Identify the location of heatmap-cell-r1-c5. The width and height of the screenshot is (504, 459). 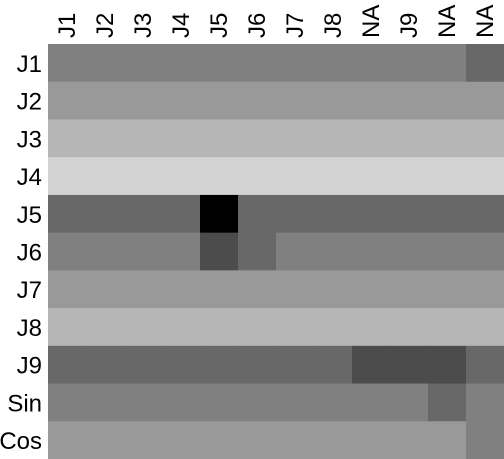
(219, 63).